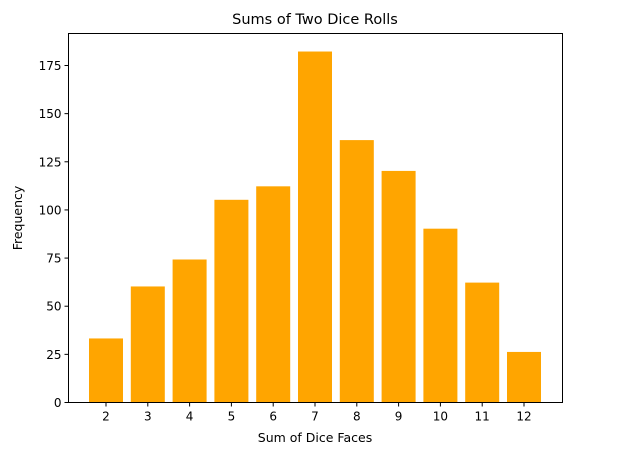 This screenshot has height=461, width=627. What do you see at coordinates (50, 114) in the screenshot?
I see `y-tick-label: 150` at bounding box center [50, 114].